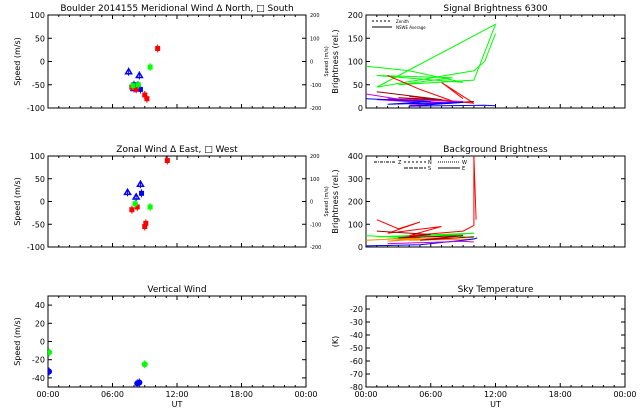 The image size is (640, 420). What do you see at coordinates (315, 86) in the screenshot?
I see `y-tick-label-right: -100` at bounding box center [315, 86].